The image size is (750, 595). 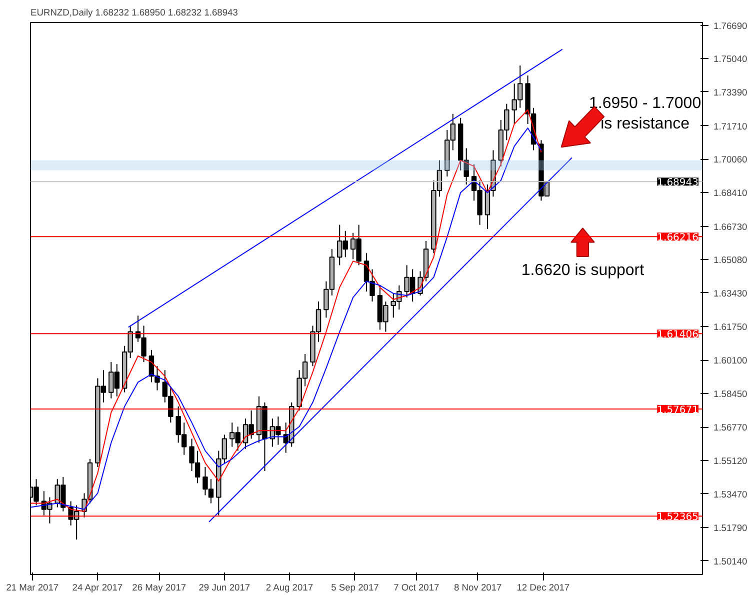 I want to click on y-tick-label: 1.75040, so click(x=731, y=59).